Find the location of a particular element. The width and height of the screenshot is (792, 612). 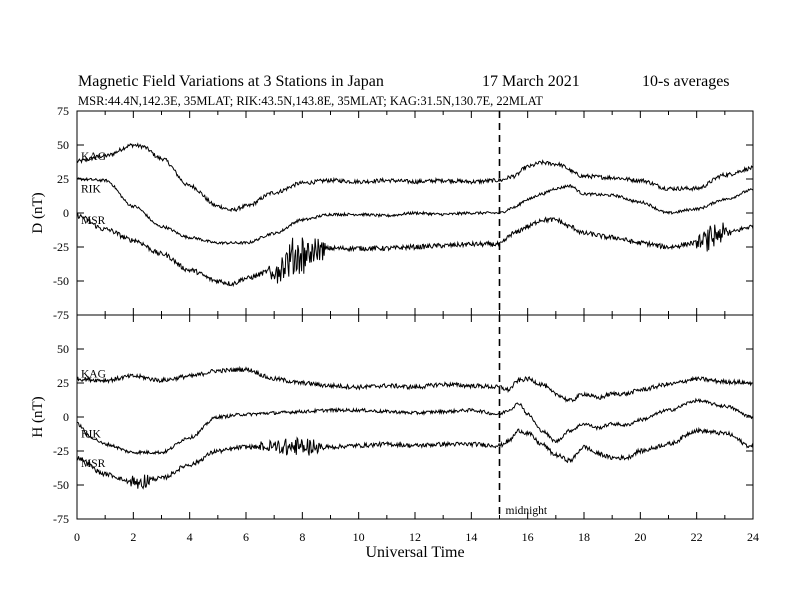

y-axis-label: H (nT) is located at coordinates (38, 416).